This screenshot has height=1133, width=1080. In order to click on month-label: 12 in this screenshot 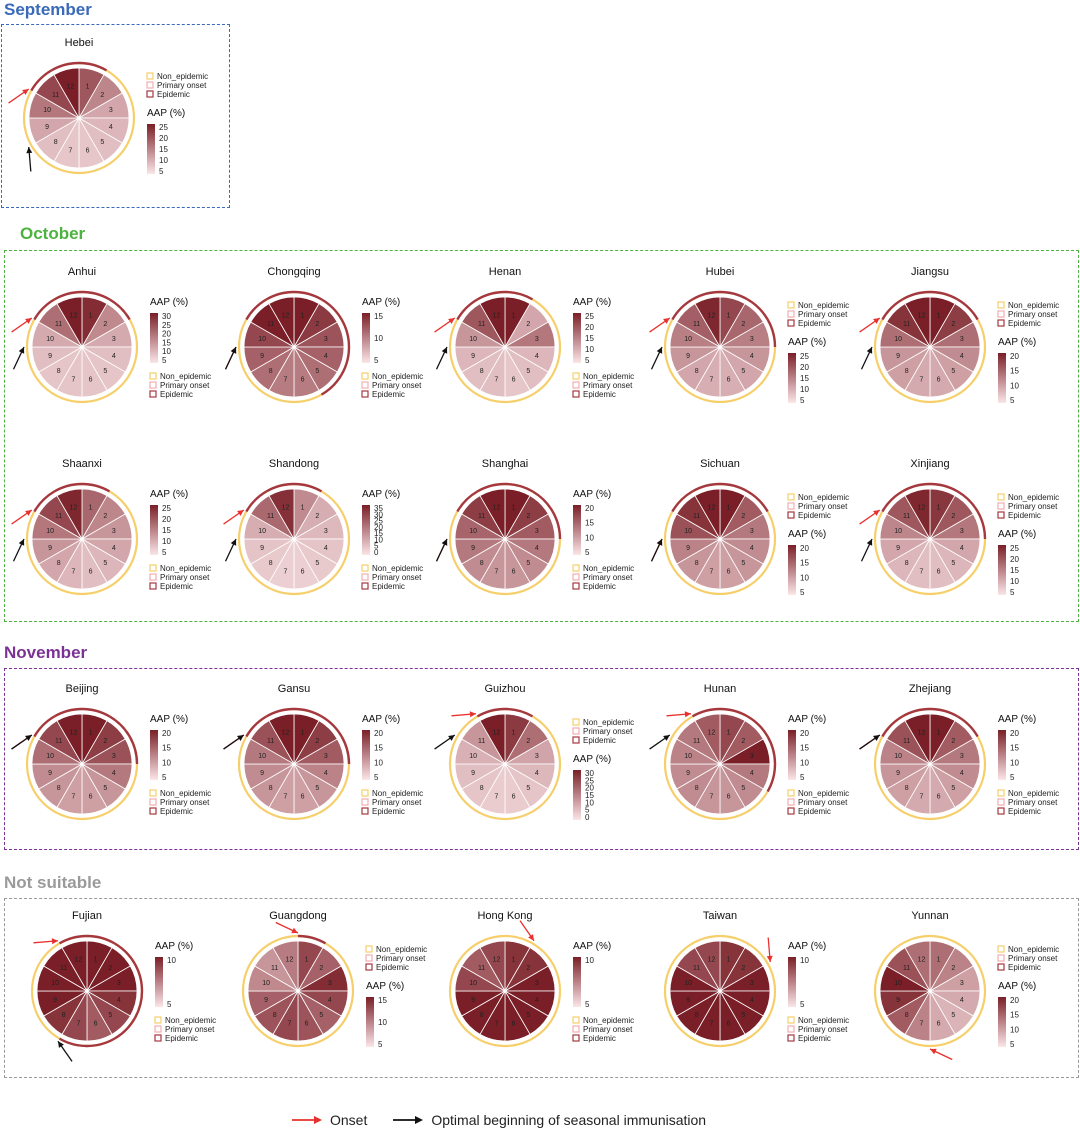, I will do `click(497, 960)`.